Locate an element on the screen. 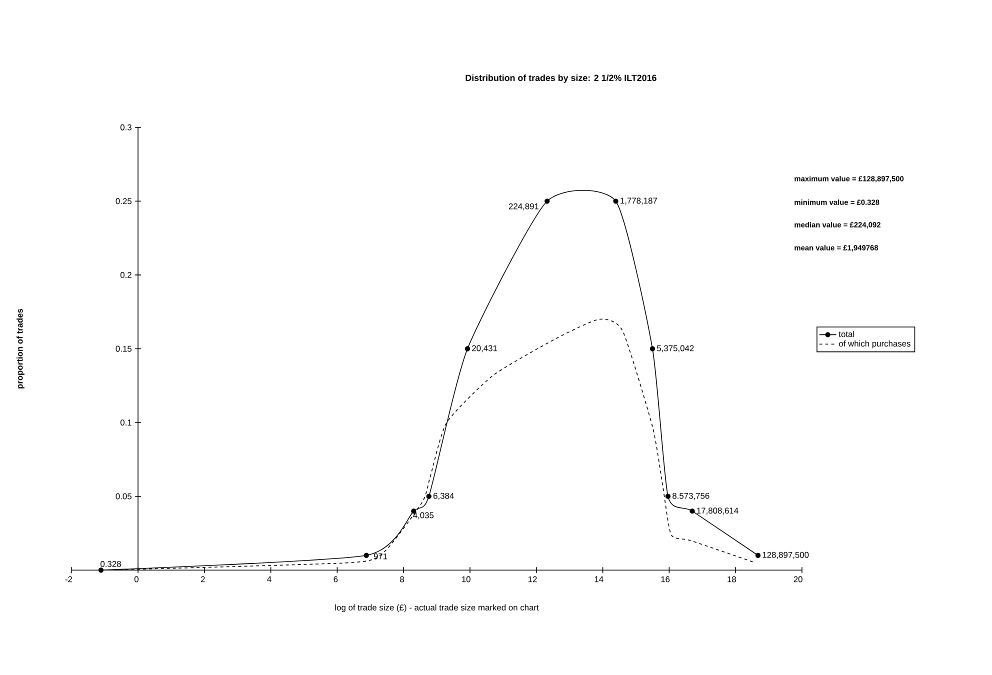 The height and width of the screenshot is (675, 992). y-tick-label: 0.25 is located at coordinates (124, 201).